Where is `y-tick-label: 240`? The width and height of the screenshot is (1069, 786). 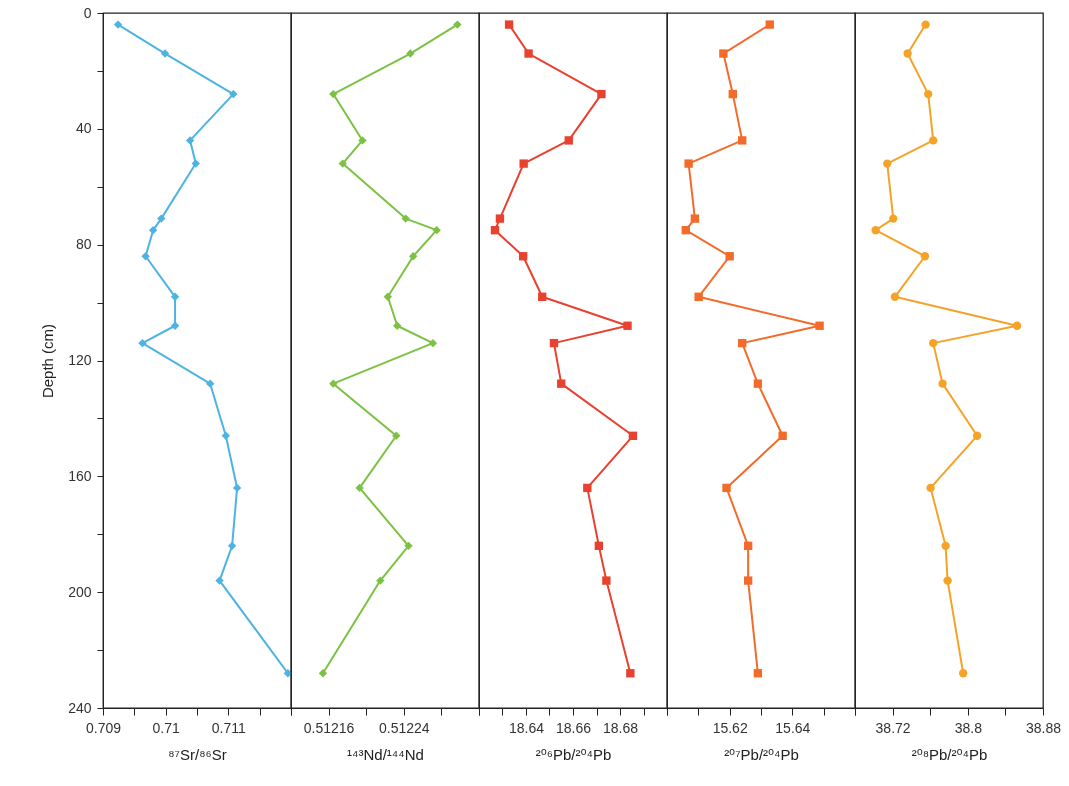 y-tick-label: 240 is located at coordinates (80, 707).